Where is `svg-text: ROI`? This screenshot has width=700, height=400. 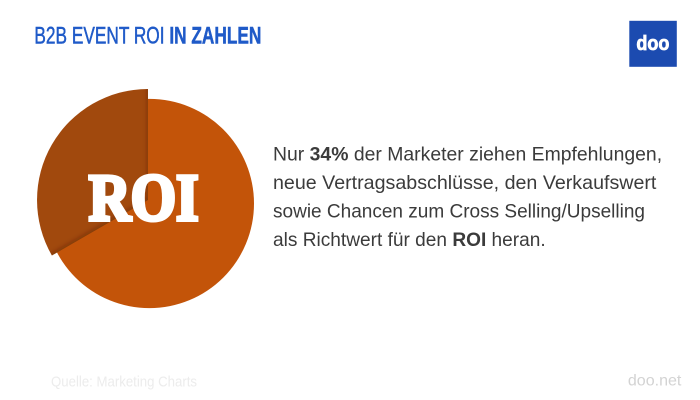
svg-text: ROI is located at coordinates (144, 198).